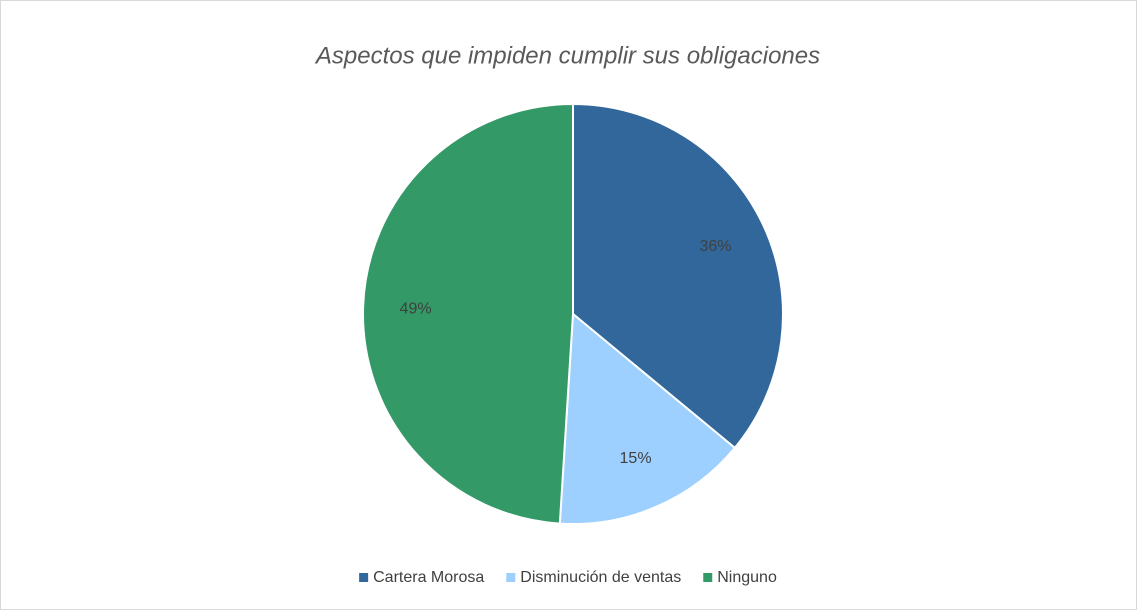 This screenshot has width=1137, height=610. What do you see at coordinates (715, 246) in the screenshot?
I see `data-label: 36%` at bounding box center [715, 246].